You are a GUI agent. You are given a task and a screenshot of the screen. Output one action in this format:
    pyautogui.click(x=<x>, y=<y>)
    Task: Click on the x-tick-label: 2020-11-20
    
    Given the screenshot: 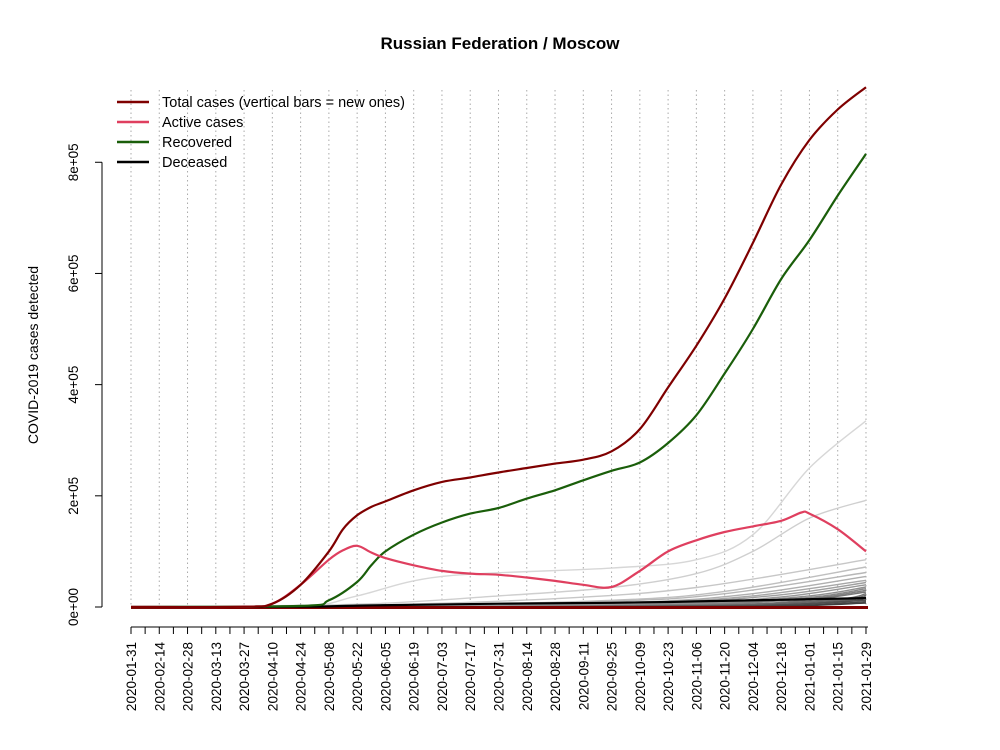 What is the action you would take?
    pyautogui.click(x=725, y=676)
    